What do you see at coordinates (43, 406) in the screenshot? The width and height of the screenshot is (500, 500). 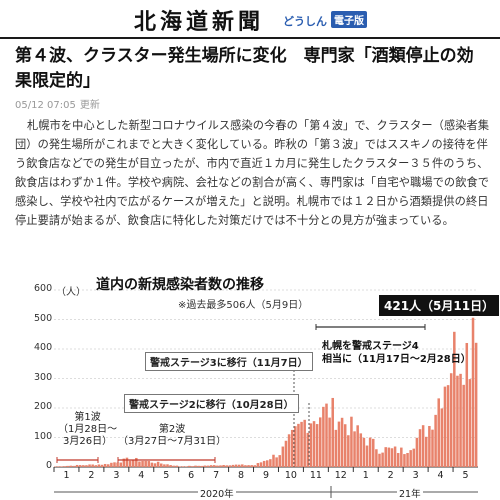 I see `y-tick-label: 200` at bounding box center [43, 406].